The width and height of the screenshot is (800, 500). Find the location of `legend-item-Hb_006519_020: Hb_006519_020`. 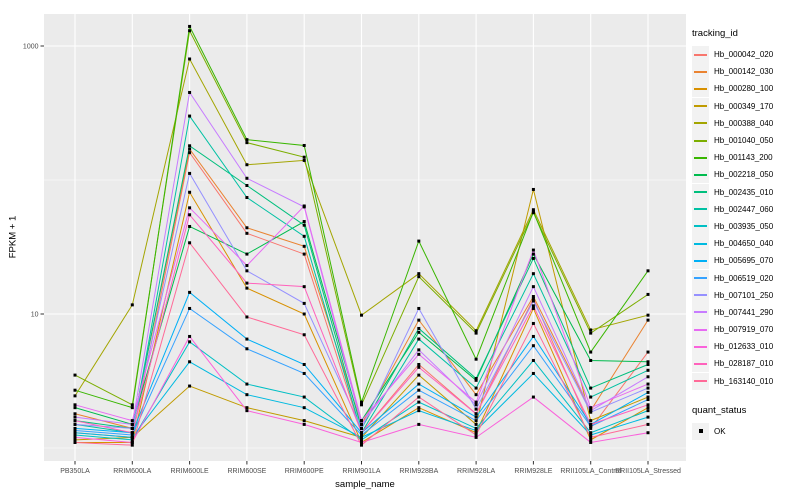

legend-item-Hb_006519_020: Hb_006519_020 is located at coordinates (745, 278).